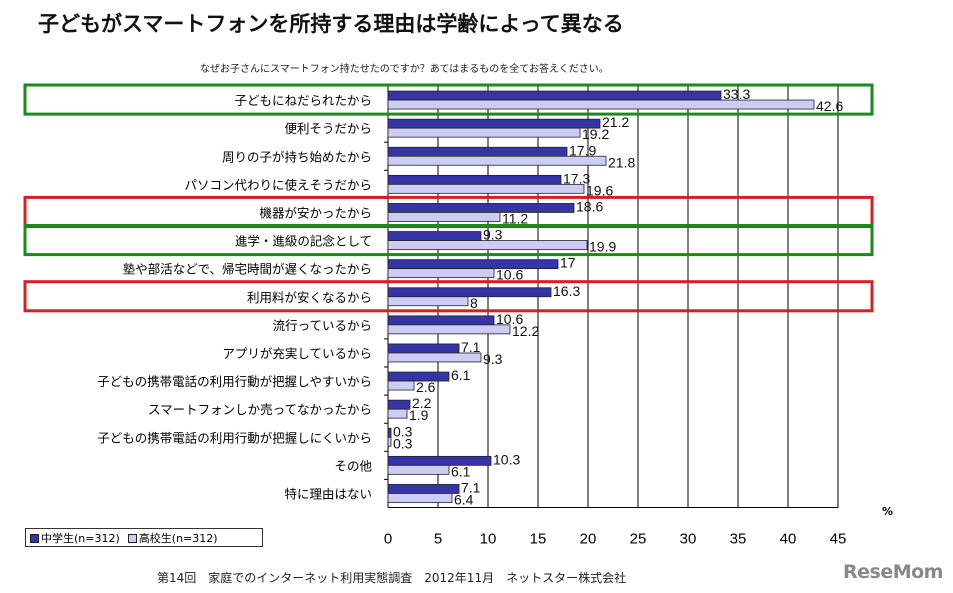 The height and width of the screenshot is (593, 953). I want to click on tick-label: 45, so click(838, 539).